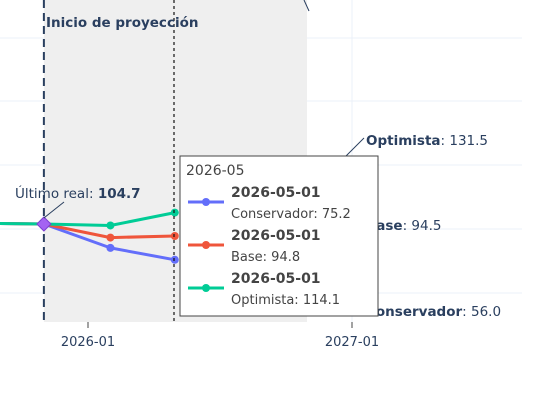  I want to click on hover-date-0: 2026-05-01, so click(276, 193).